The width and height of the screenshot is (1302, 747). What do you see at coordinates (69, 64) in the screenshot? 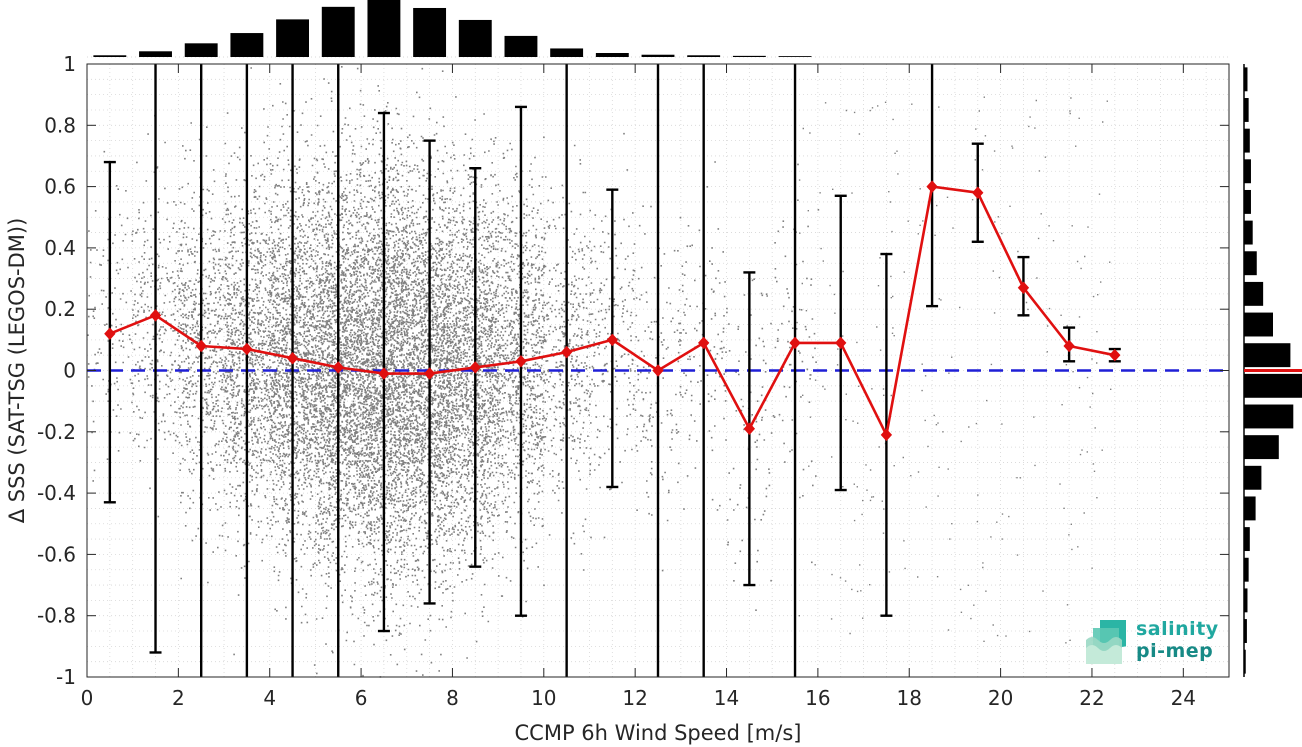
I see `y-tick-label: 1` at bounding box center [69, 64].